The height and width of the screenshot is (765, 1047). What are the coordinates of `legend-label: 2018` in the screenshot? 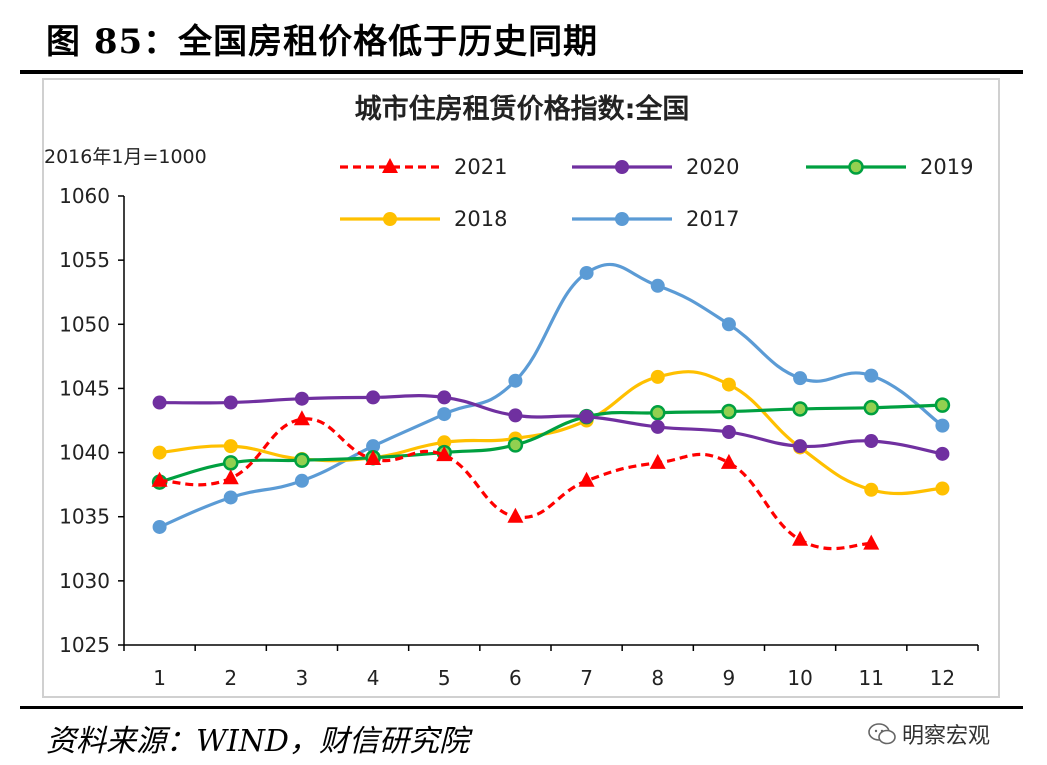 It's located at (480, 219).